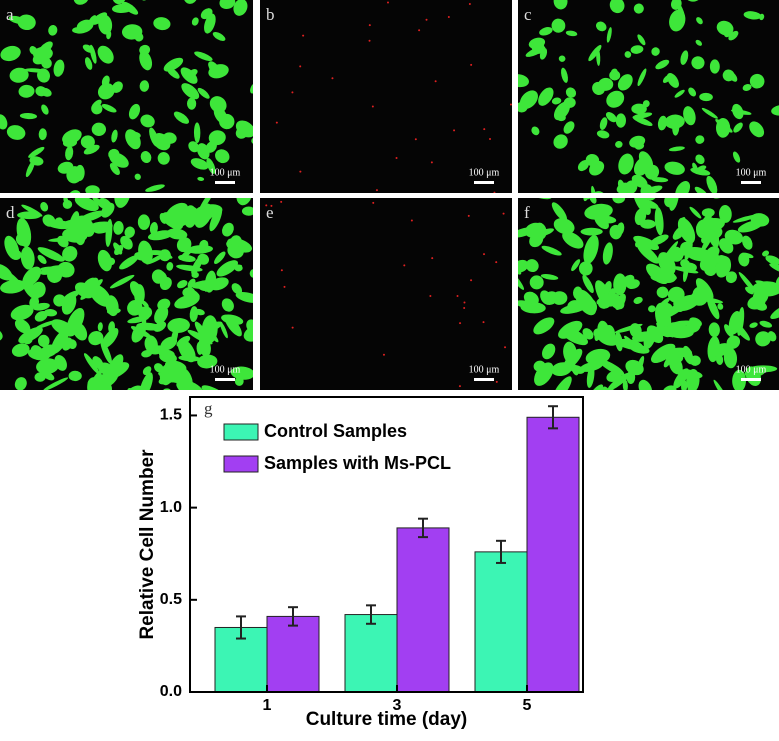 The height and width of the screenshot is (741, 779). What do you see at coordinates (751, 172) in the screenshot?
I see `scale-bar-label: 100 μm` at bounding box center [751, 172].